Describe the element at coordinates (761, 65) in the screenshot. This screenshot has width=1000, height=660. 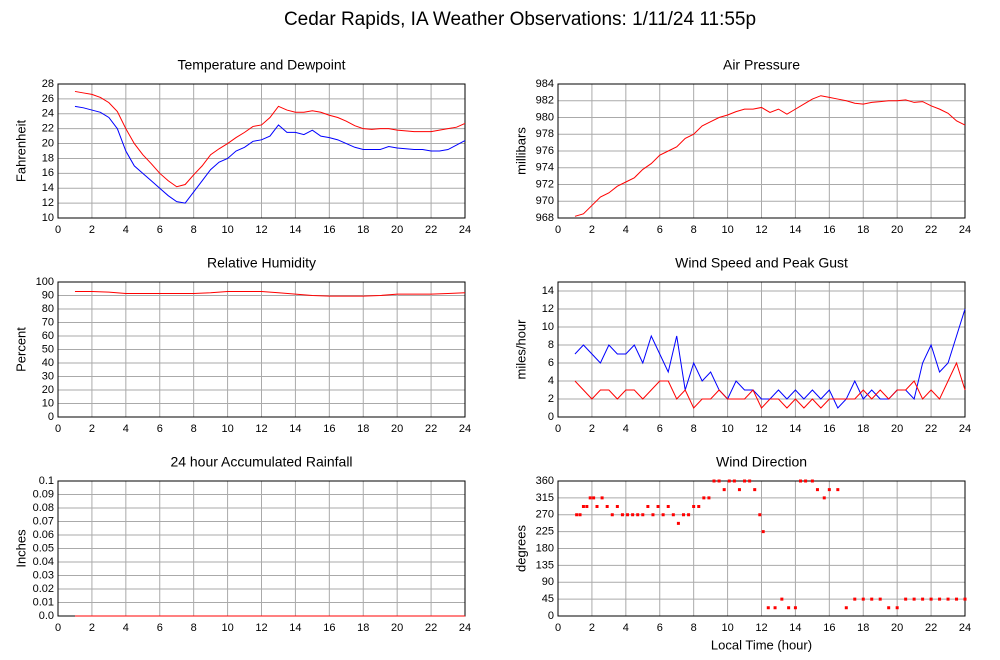
I see `chart-title: Air Pressure` at that location.